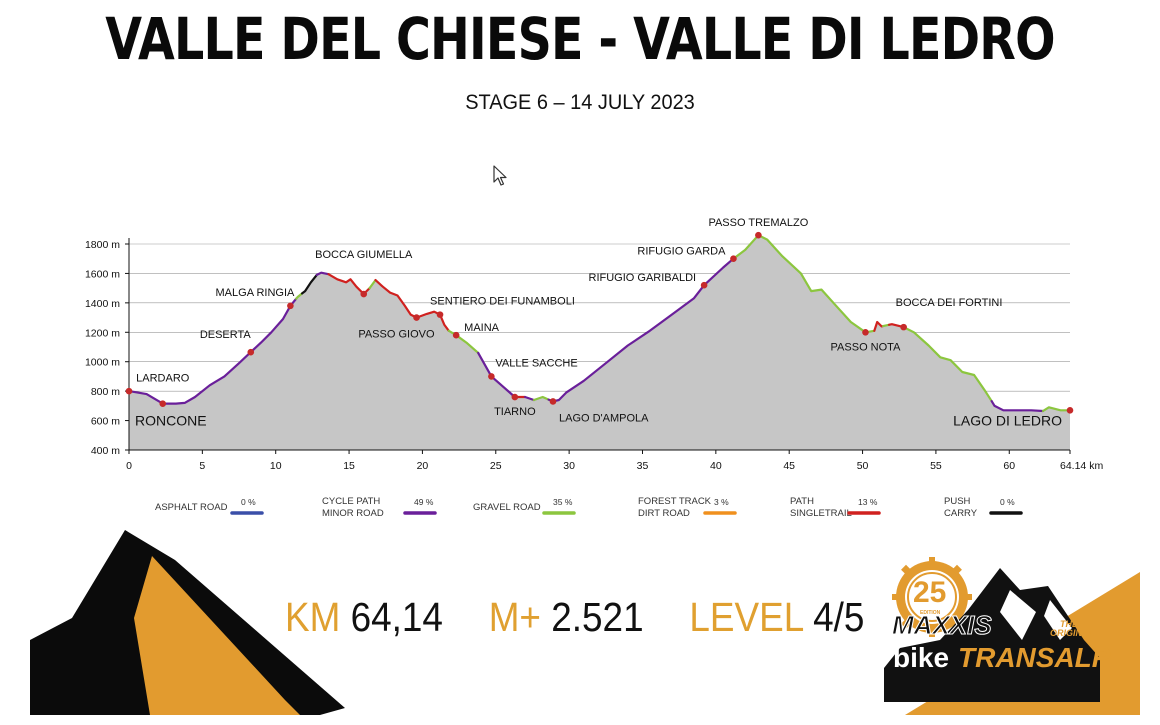 Image resolution: width=1160 pixels, height=725 pixels. I want to click on profile-segment-singletrail, so click(896, 326).